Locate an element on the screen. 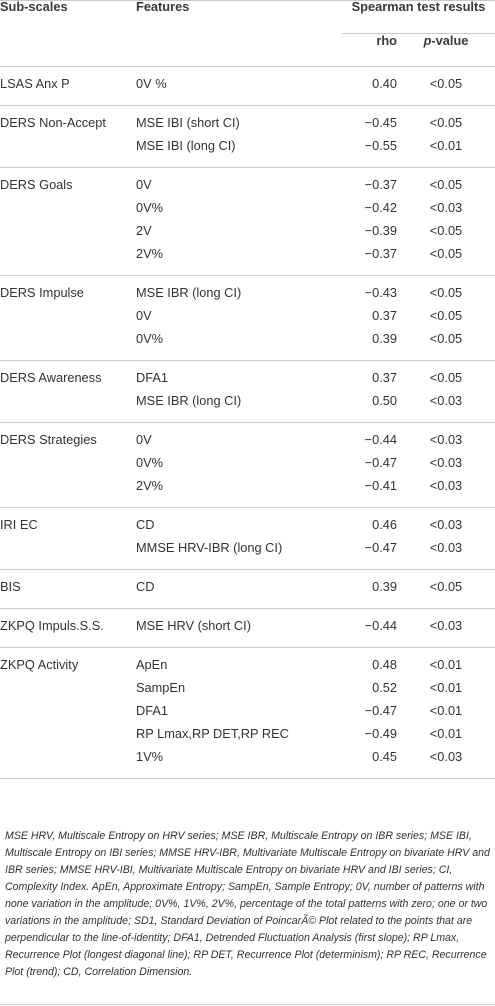 The image size is (495, 1006). rho-cell: −0.45 is located at coordinates (380, 122).